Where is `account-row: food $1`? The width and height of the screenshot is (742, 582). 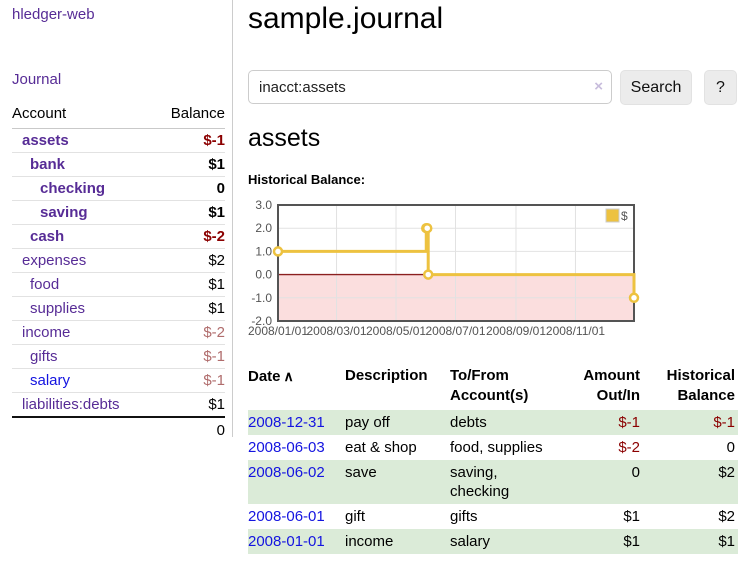 account-row: food $1 is located at coordinates (118, 284).